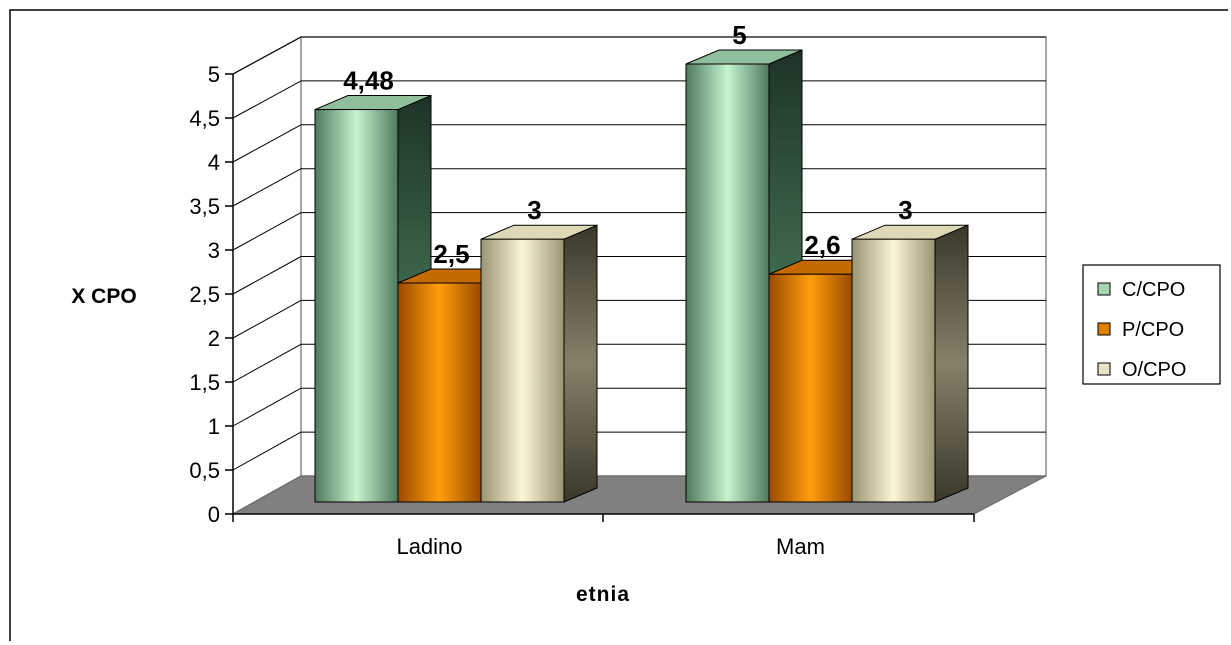  I want to click on bar-o-cpo-ladino, so click(522, 370).